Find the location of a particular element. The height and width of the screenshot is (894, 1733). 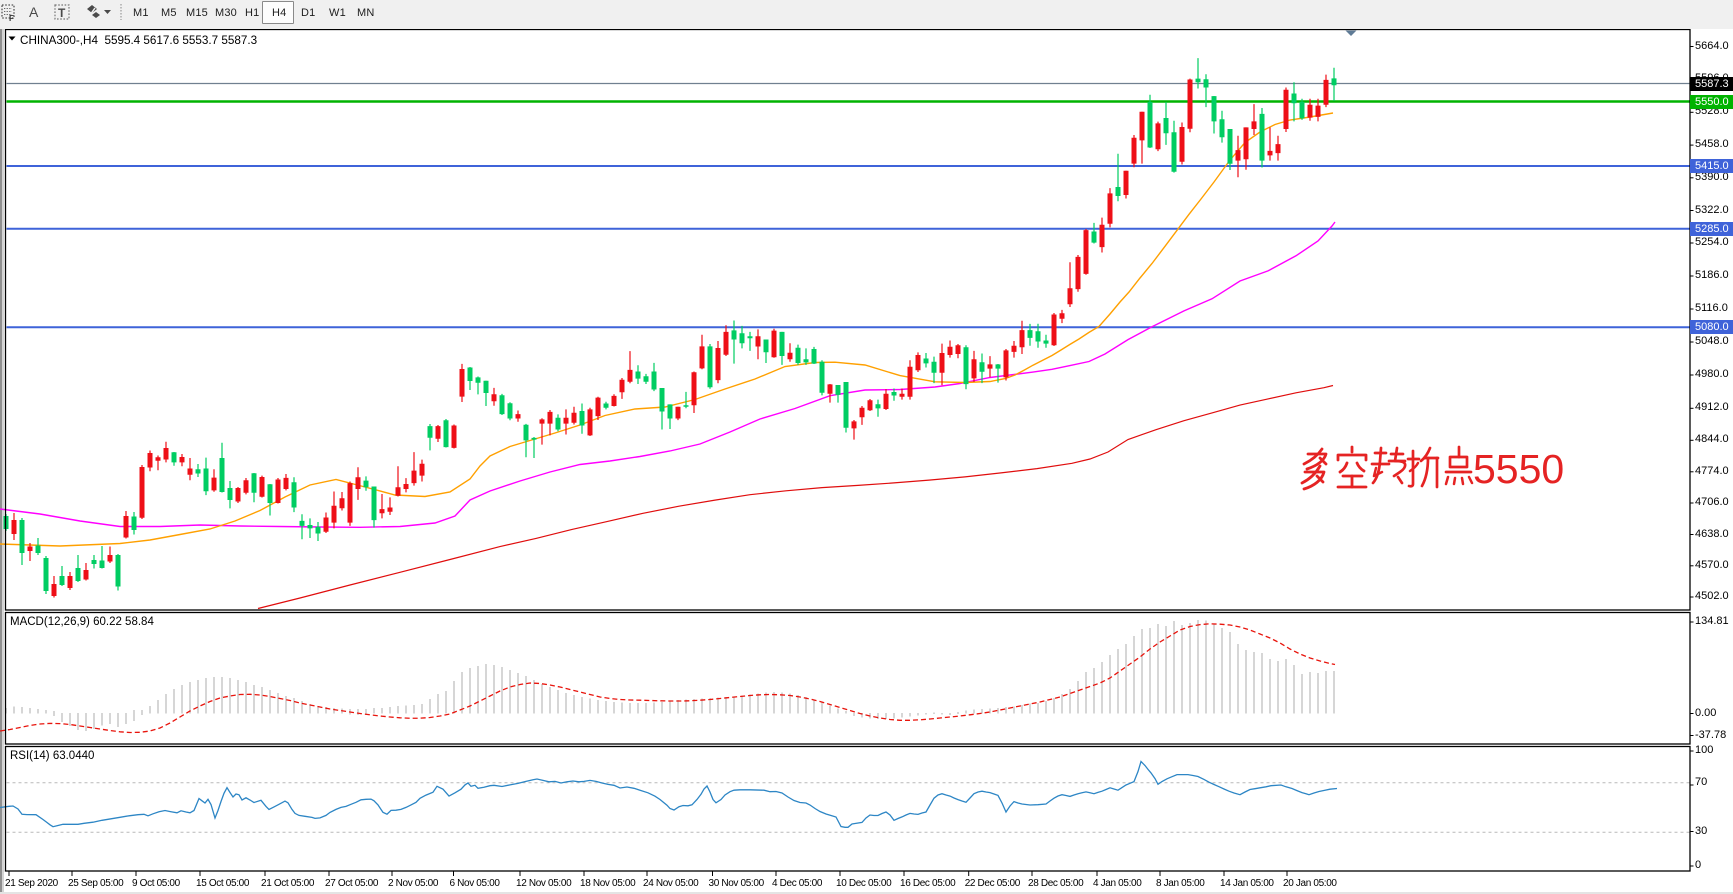

svg-text: F is located at coordinates (11, 18).